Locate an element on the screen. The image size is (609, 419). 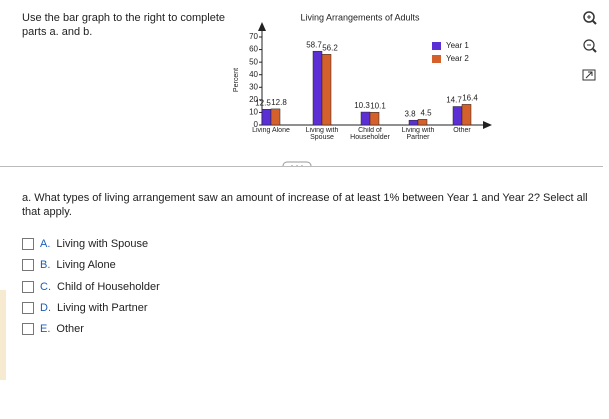
option-text: Living with Partner is located at coordinates (102, 307).